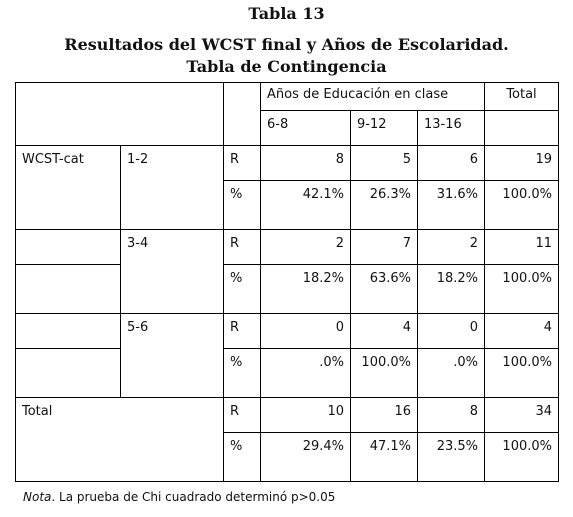 This screenshot has height=517, width=573. I want to click on row-sub-label: 5-6, so click(172, 331).